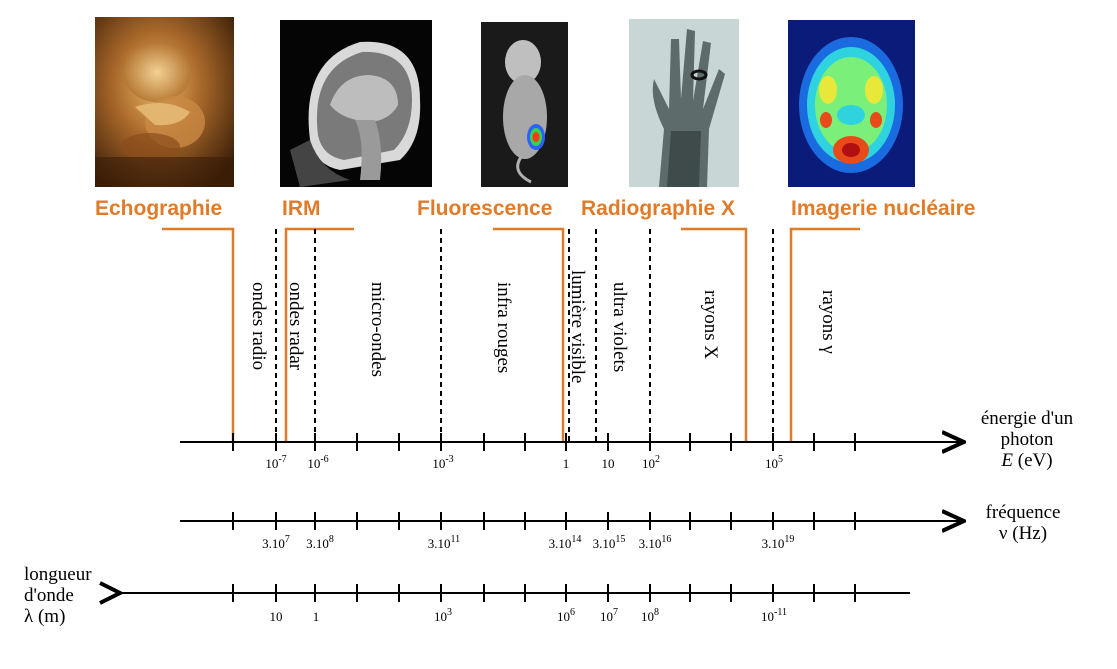  What do you see at coordinates (609, 542) in the screenshot?
I see `frequency-tick-label: 3.1015` at bounding box center [609, 542].